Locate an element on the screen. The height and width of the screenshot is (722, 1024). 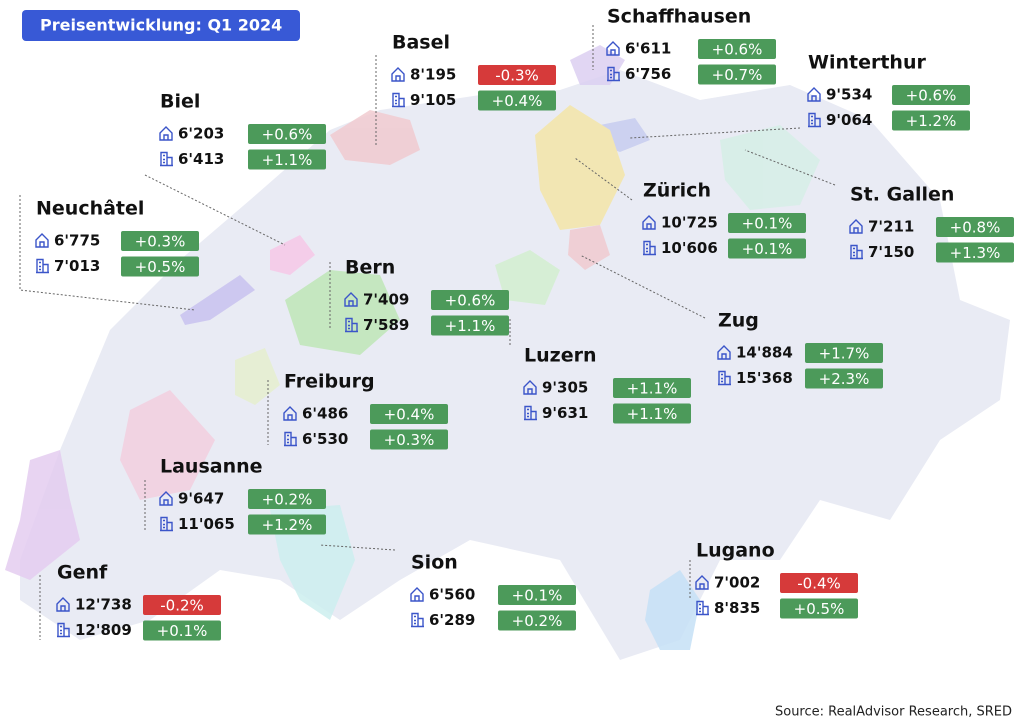
change: +0.7% is located at coordinates (737, 75).